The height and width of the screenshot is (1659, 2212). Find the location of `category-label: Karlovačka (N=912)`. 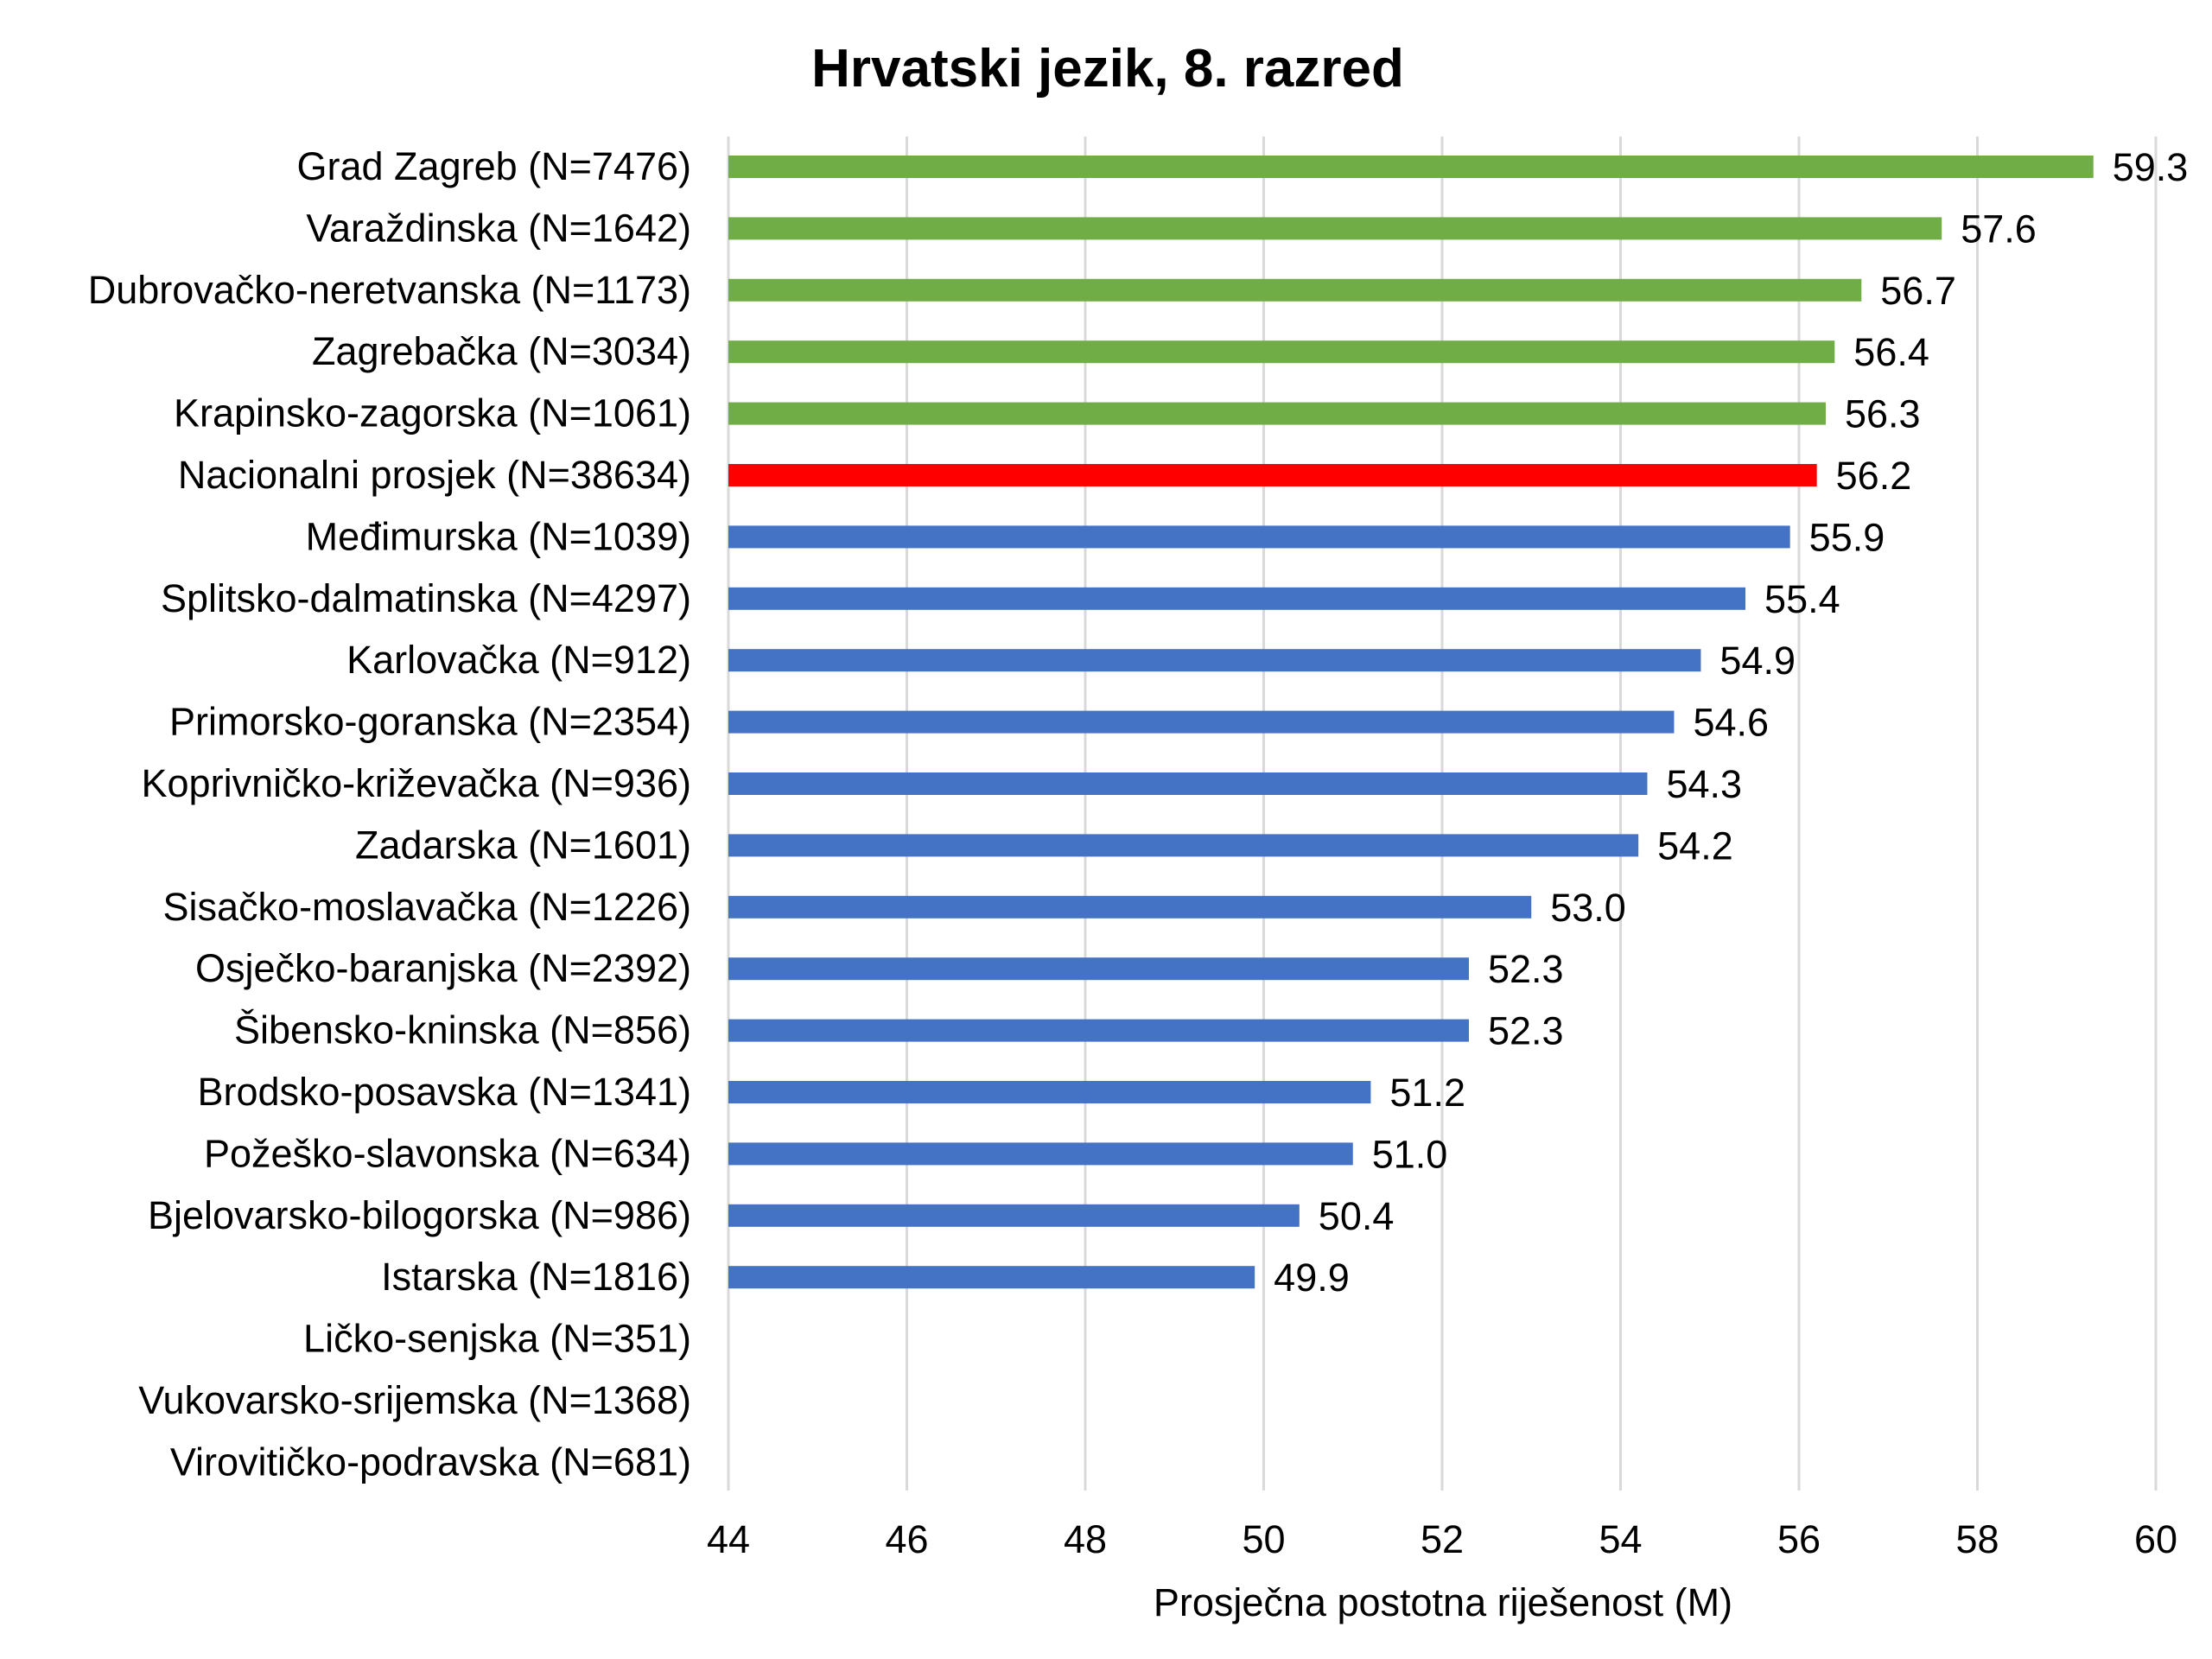

category-label: Karlovačka (N=912) is located at coordinates (518, 660).